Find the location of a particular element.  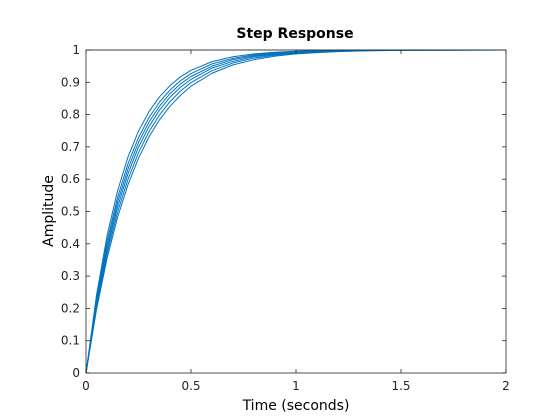

y-tick-label: 0.9 is located at coordinates (70, 82).